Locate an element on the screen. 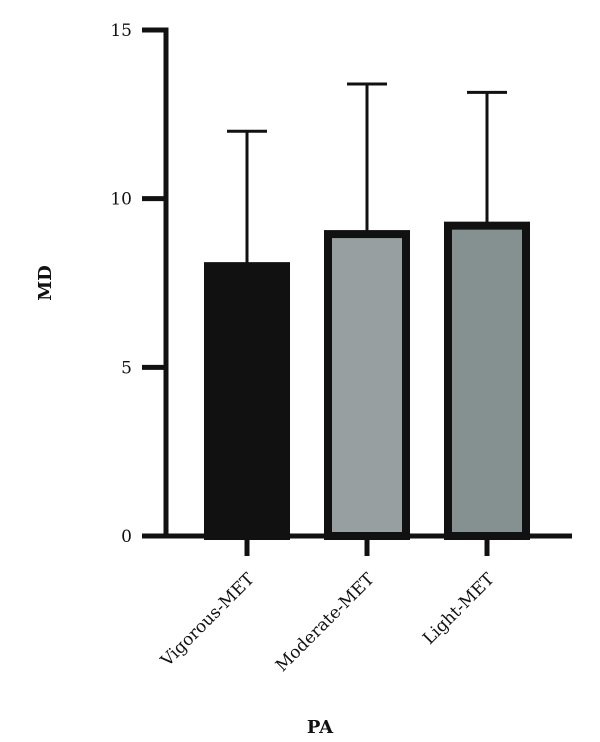  x-axis-ticks: Vigorous-MET Moderate-MET Light-MET is located at coordinates (327, 606).